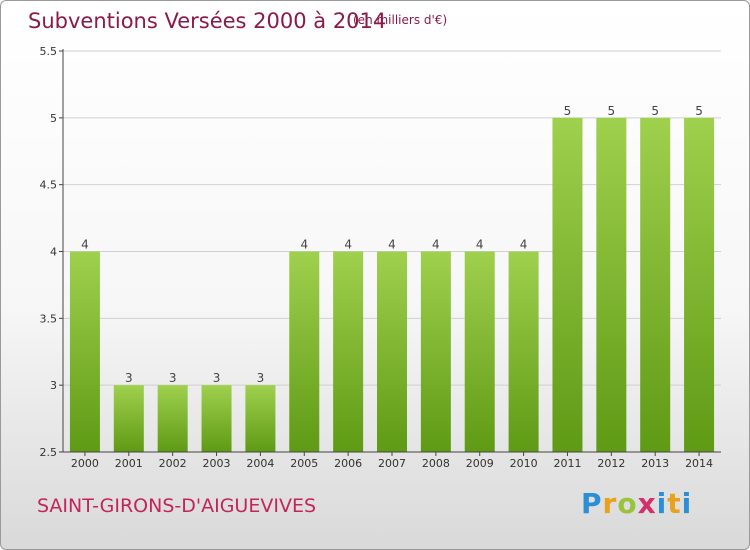 The width and height of the screenshot is (750, 550). What do you see at coordinates (260, 463) in the screenshot?
I see `x-tick-label: 2004` at bounding box center [260, 463].